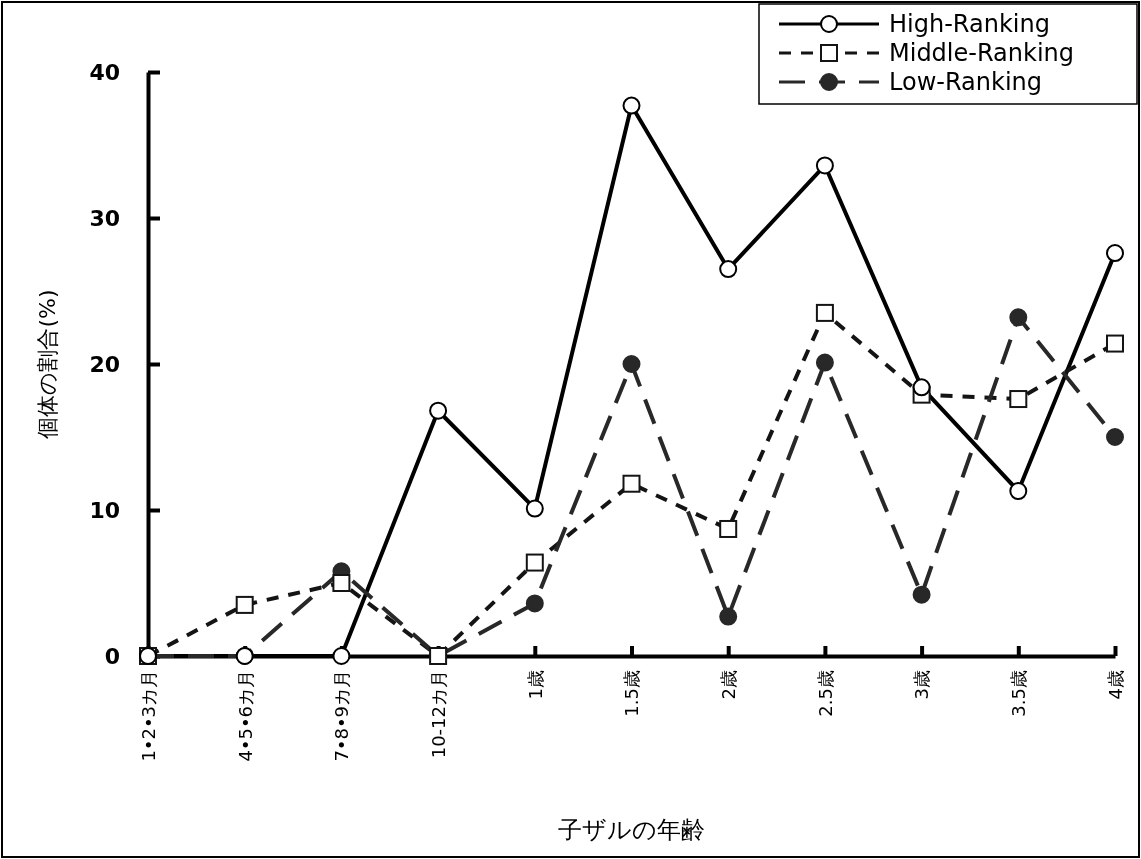 The height and width of the screenshot is (859, 1141). I want to click on x-tick-label: 2.5歳, so click(825, 693).